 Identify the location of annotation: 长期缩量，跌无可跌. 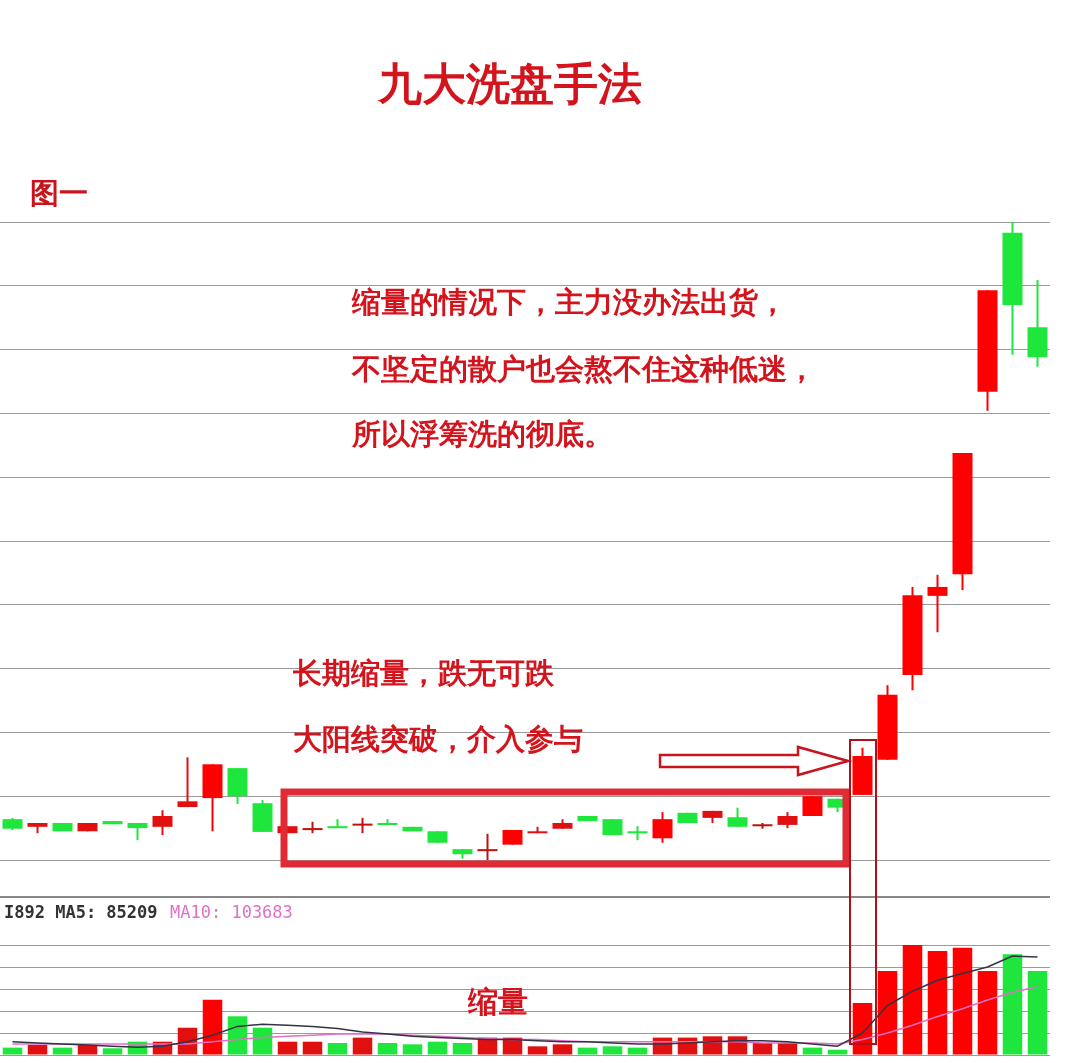
(423, 673).